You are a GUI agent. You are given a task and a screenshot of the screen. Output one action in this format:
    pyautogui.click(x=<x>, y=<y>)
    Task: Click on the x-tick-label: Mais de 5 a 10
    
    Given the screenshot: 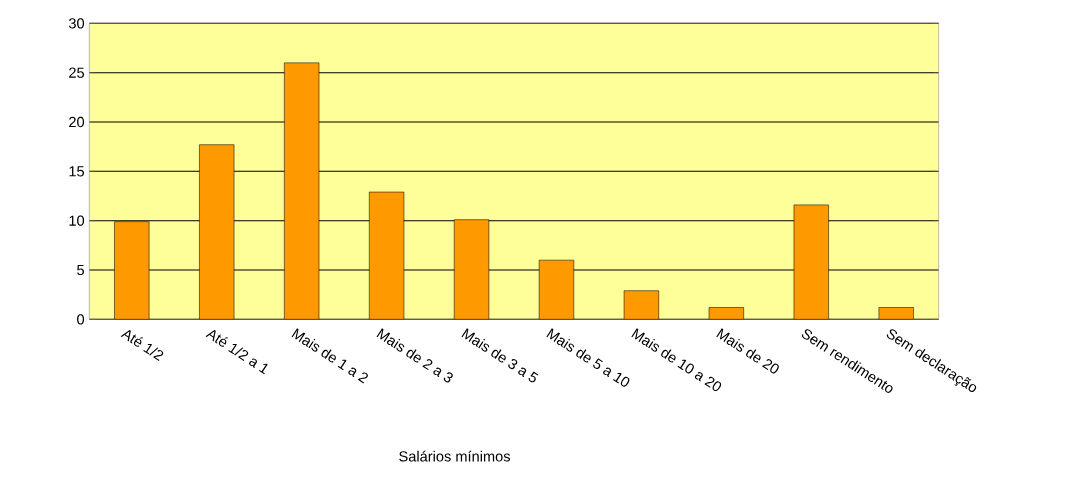 What is the action you would take?
    pyautogui.click(x=588, y=357)
    